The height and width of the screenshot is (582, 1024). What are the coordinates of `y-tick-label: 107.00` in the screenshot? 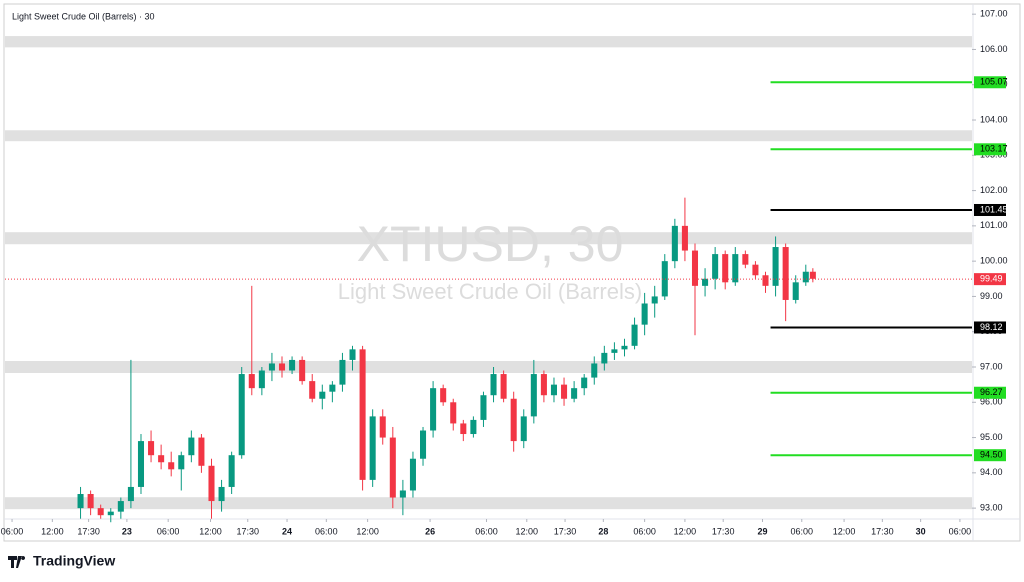 It's located at (994, 14).